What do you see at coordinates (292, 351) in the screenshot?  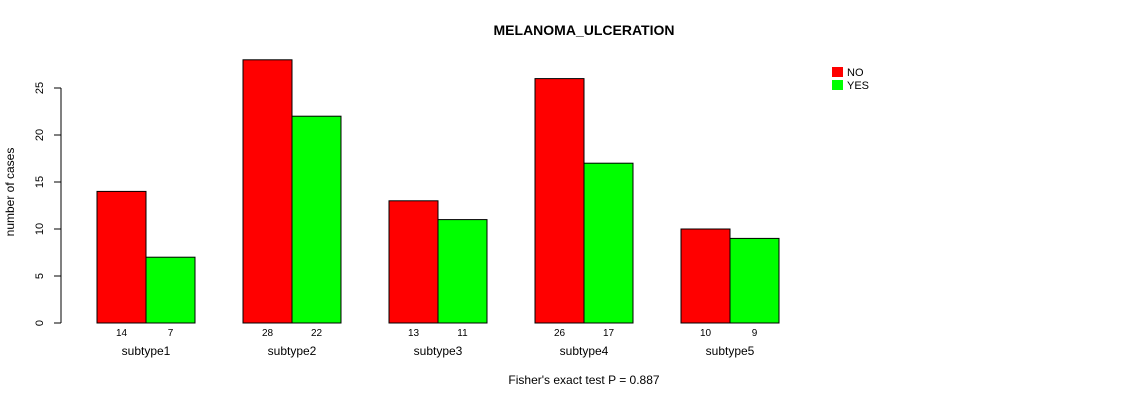 I see `category-label-subtype2: subtype2` at bounding box center [292, 351].